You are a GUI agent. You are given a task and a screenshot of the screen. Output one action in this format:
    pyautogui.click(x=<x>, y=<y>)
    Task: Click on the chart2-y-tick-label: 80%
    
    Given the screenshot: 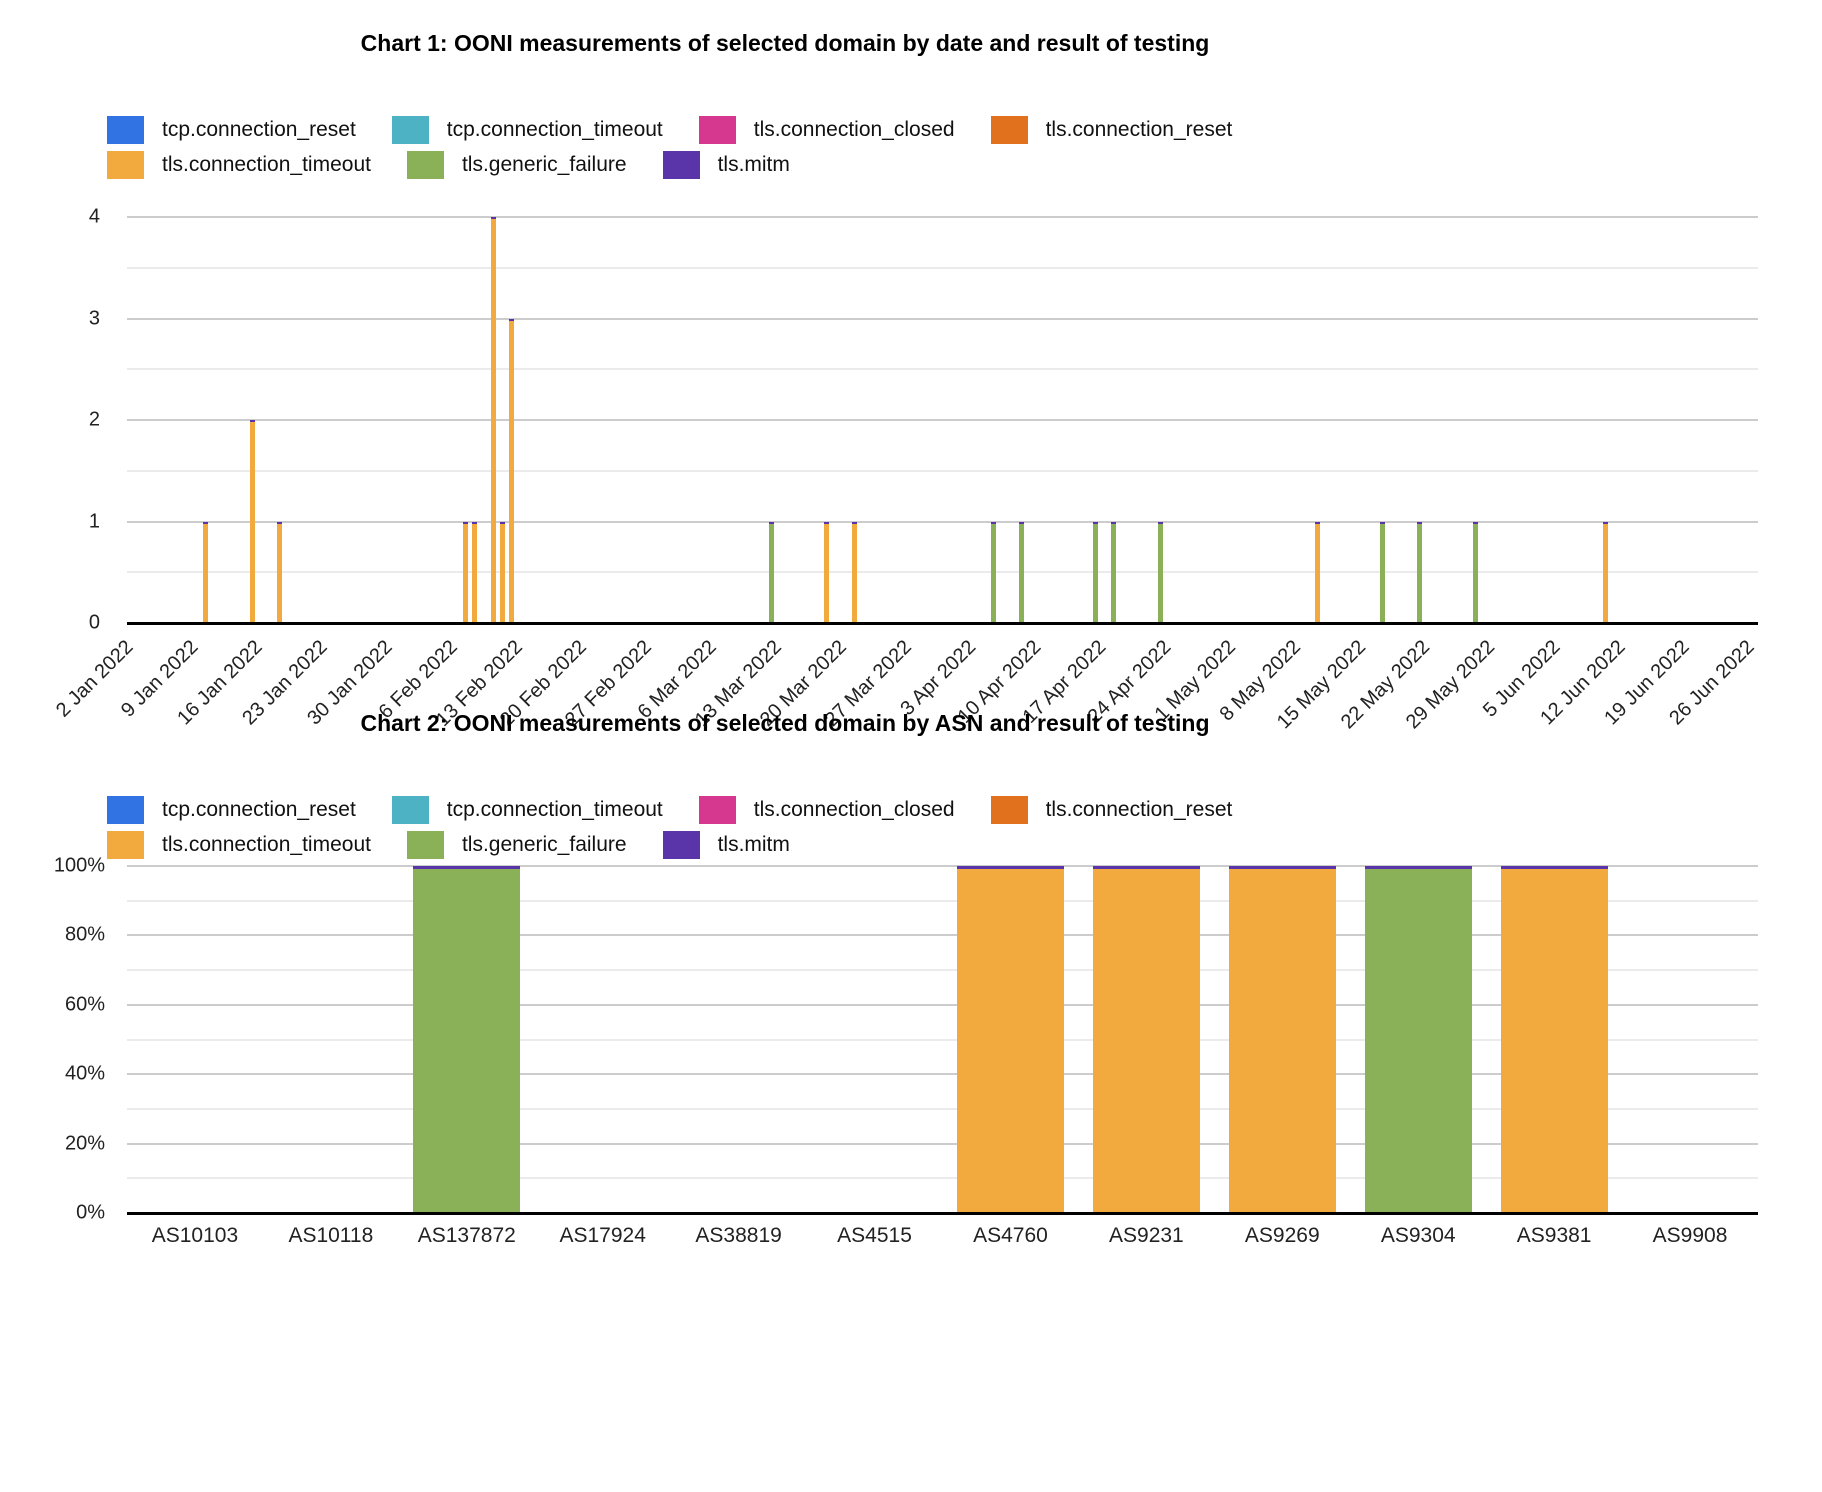 What is the action you would take?
    pyautogui.click(x=84, y=934)
    